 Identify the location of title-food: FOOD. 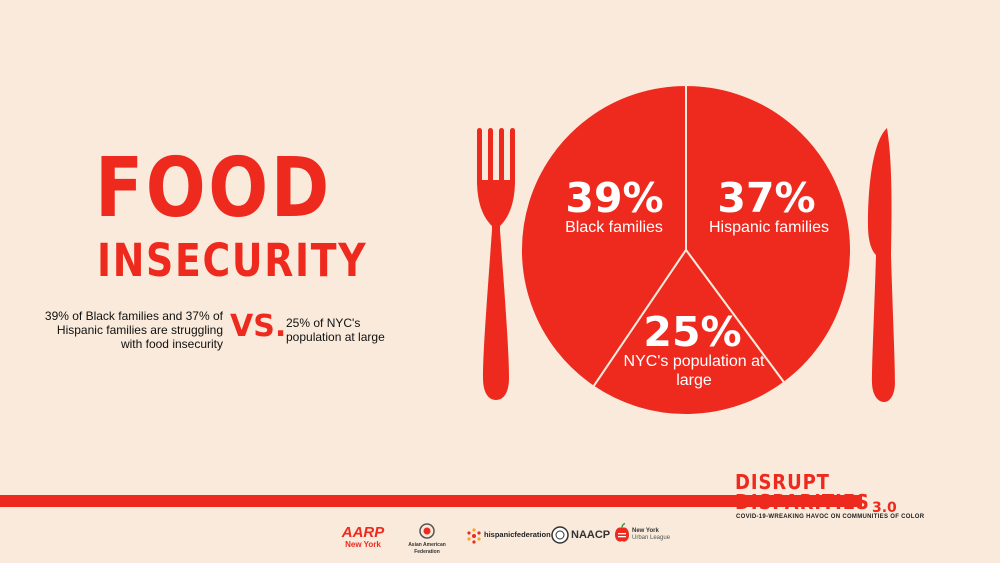
(213, 188).